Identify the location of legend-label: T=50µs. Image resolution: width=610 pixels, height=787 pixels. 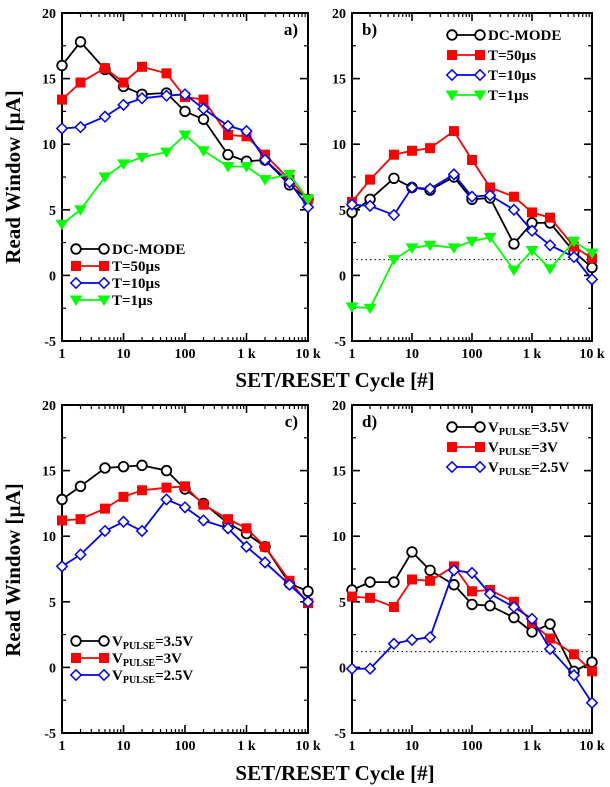
(136, 267).